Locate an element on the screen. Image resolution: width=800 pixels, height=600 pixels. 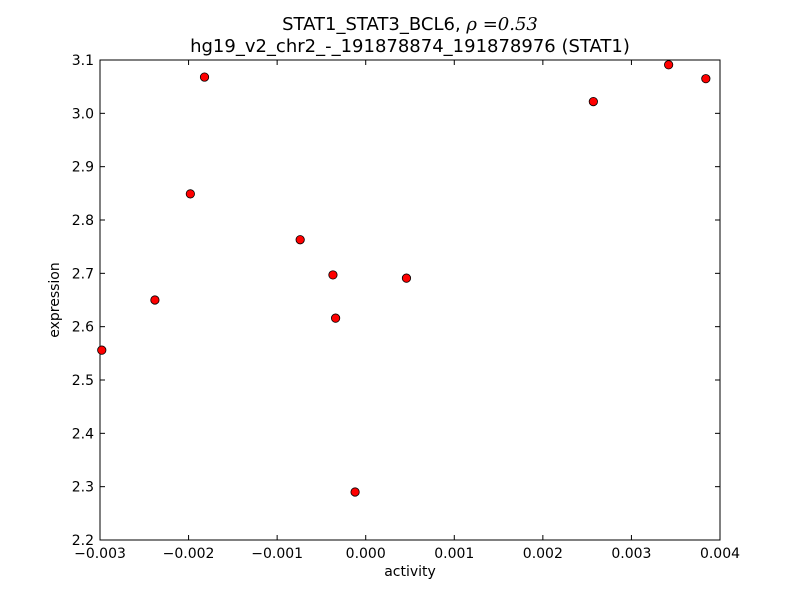
x-tick-label: 0.003 is located at coordinates (631, 554).